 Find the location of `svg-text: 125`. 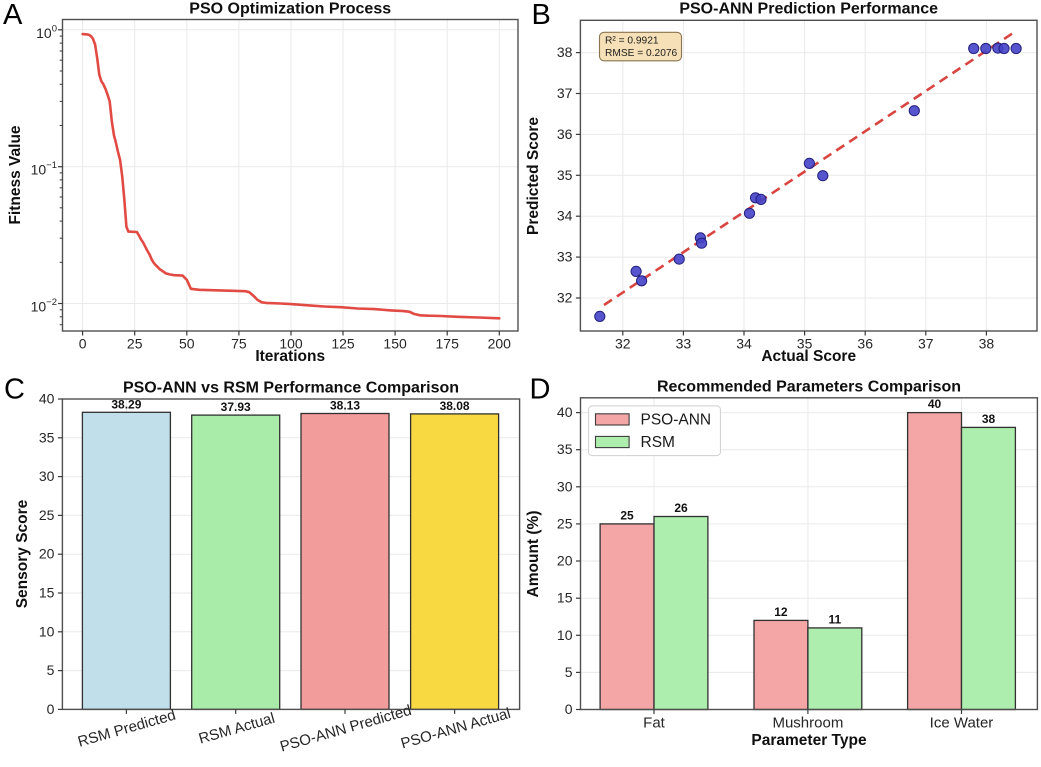

svg-text: 125 is located at coordinates (343, 344).